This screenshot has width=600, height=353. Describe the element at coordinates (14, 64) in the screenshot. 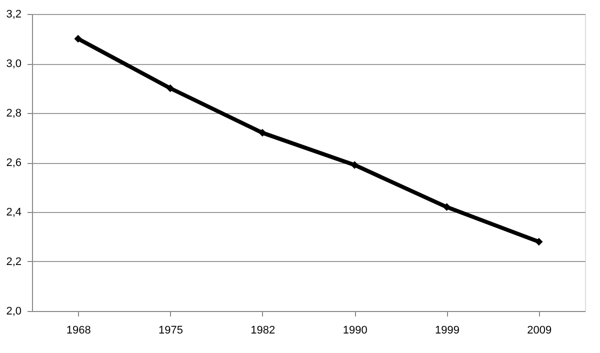

I see `y-tick-label: 3,0` at that location.